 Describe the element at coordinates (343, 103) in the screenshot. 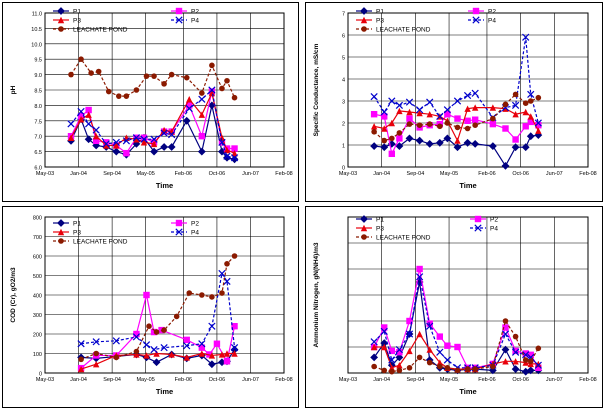

I see `y-tick-label: 3` at that location.